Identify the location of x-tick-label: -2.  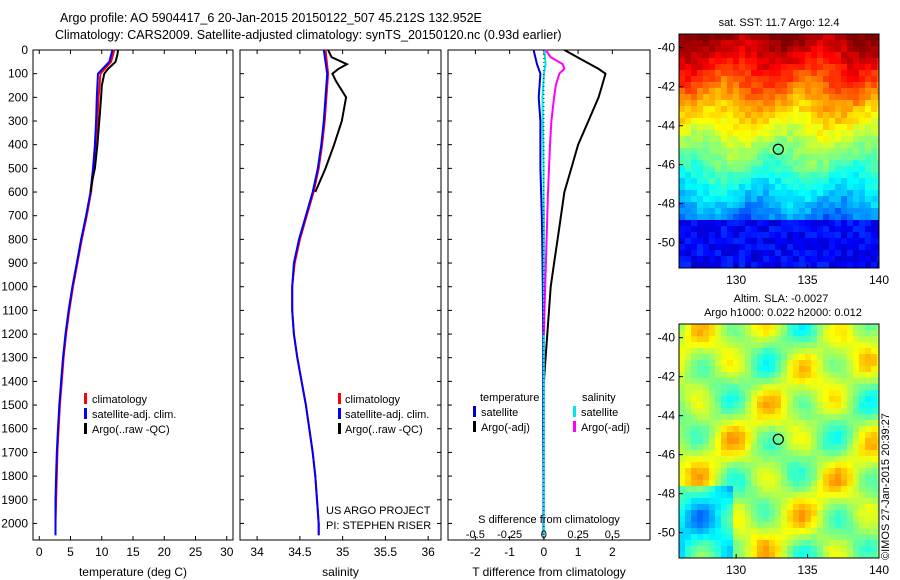
(475, 552).